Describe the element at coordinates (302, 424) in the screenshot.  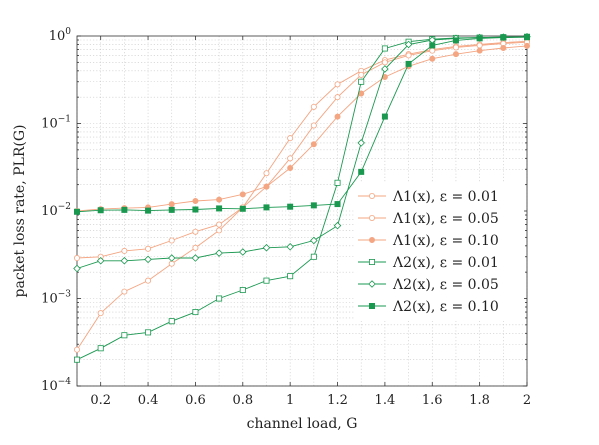
I see `x-axis-label: channel load, G` at that location.